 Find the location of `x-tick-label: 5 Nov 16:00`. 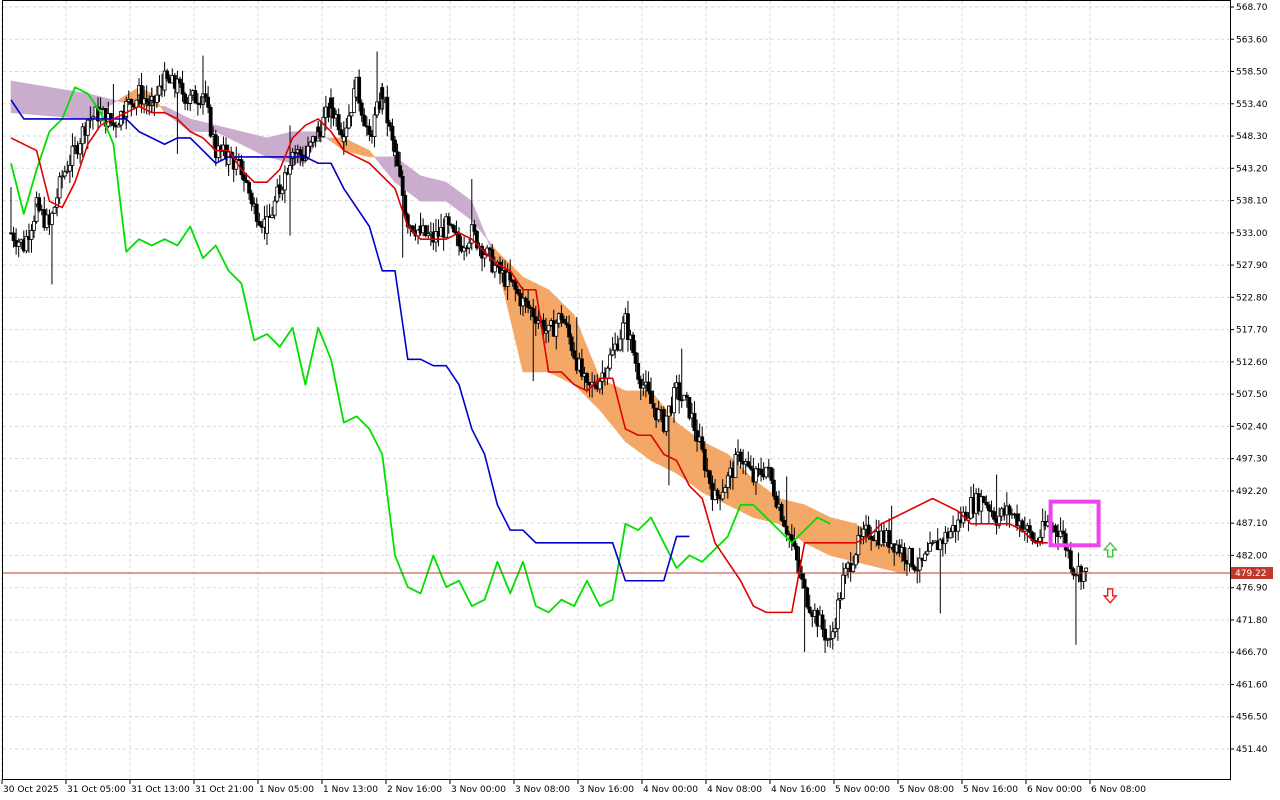

x-tick-label: 5 Nov 16:00 is located at coordinates (990, 790).